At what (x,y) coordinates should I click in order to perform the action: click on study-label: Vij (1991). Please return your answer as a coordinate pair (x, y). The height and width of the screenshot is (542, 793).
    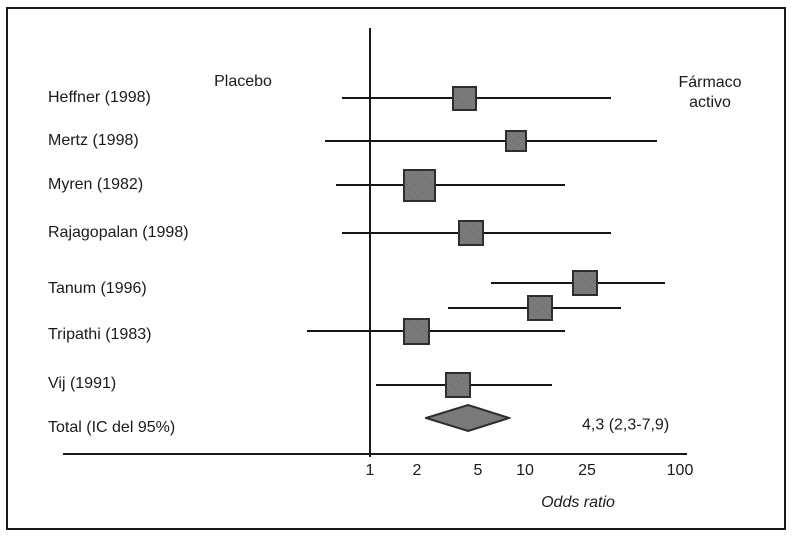
    Looking at the image, I should click on (82, 383).